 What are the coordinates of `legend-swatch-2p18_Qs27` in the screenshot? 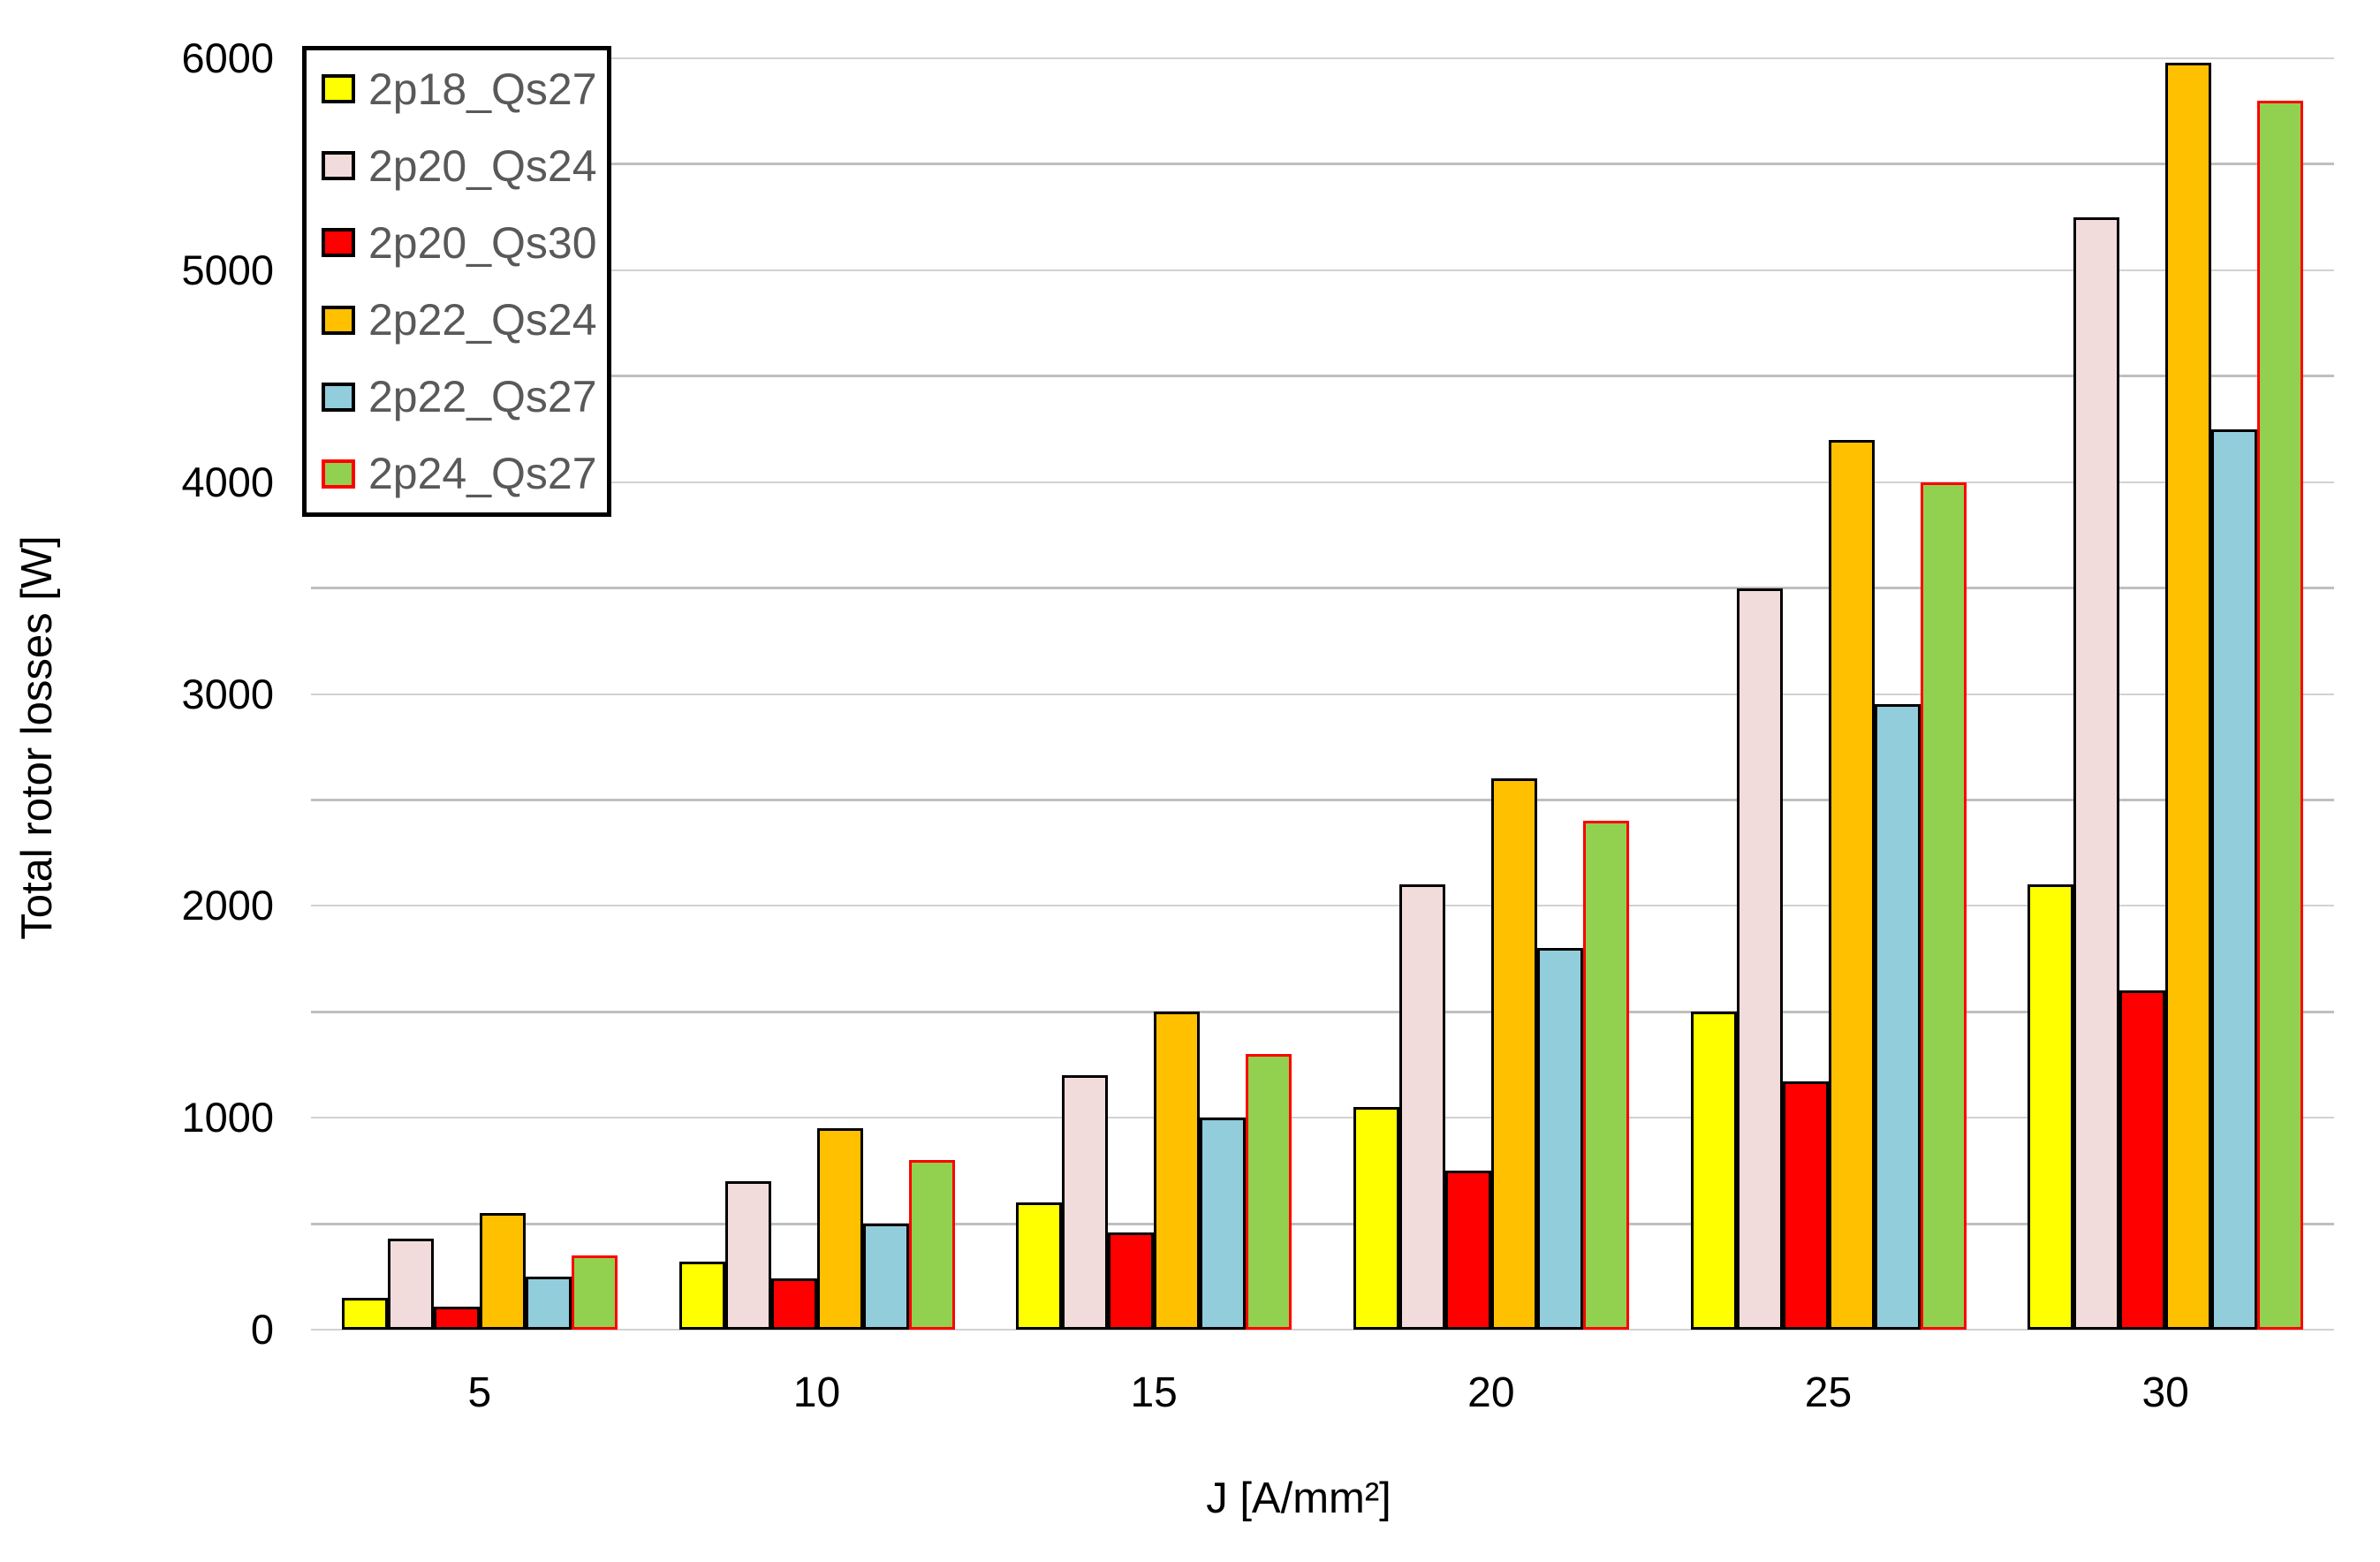 It's located at (338, 89).